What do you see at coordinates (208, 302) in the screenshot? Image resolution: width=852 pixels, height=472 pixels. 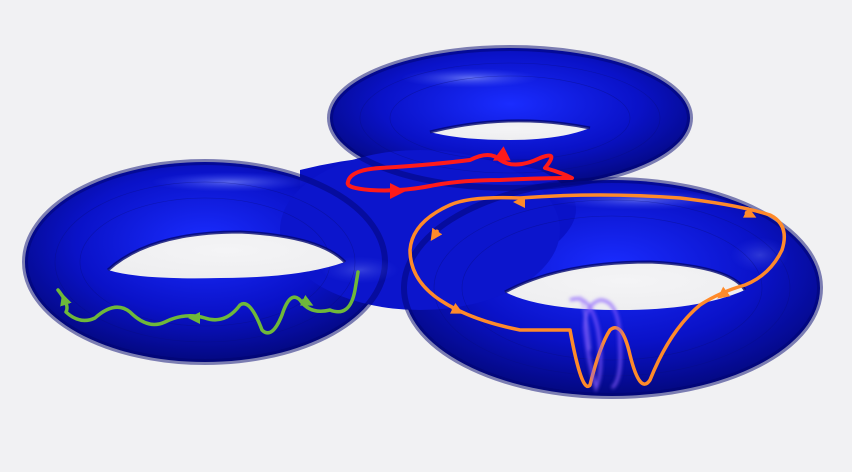 I see `green-curve` at bounding box center [208, 302].